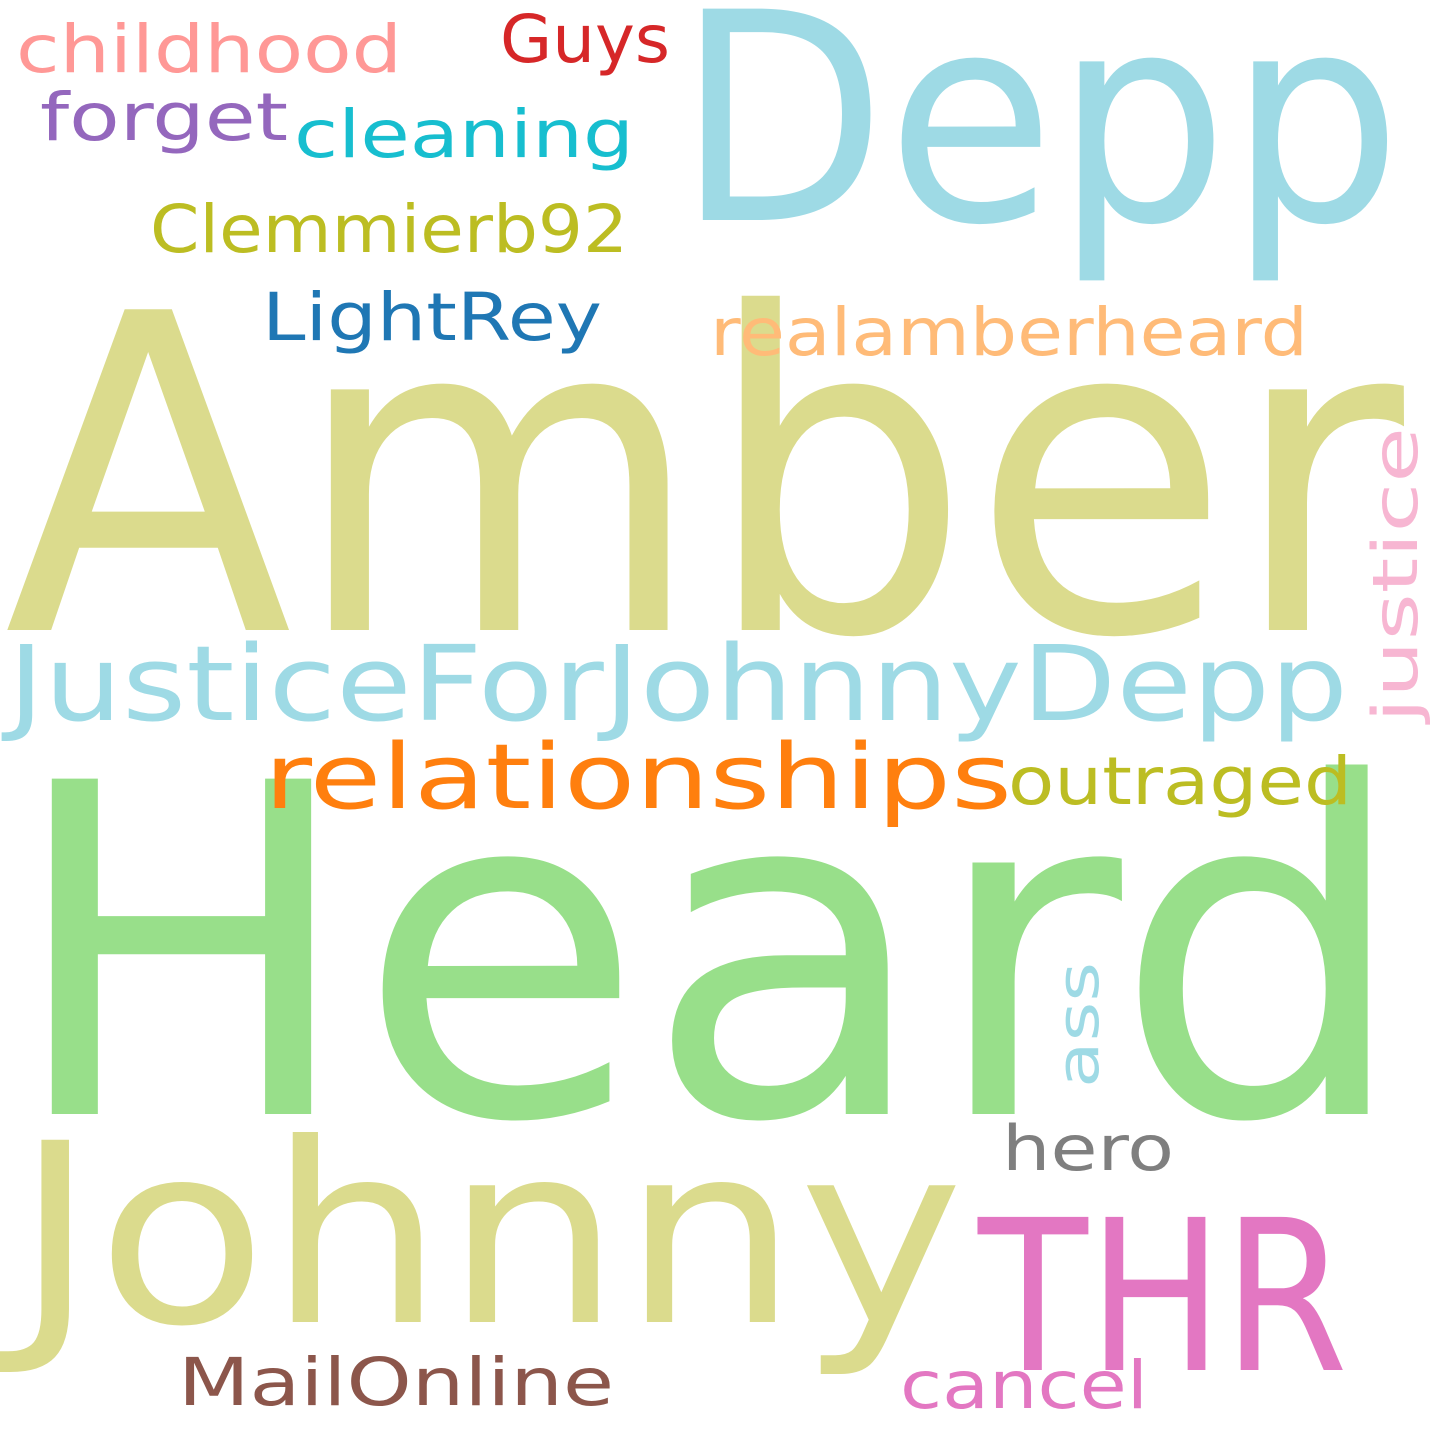 This screenshot has width=1440, height=1440. What do you see at coordinates (389, 229) in the screenshot?
I see `word-clemmierb92: Clemmierb92` at bounding box center [389, 229].